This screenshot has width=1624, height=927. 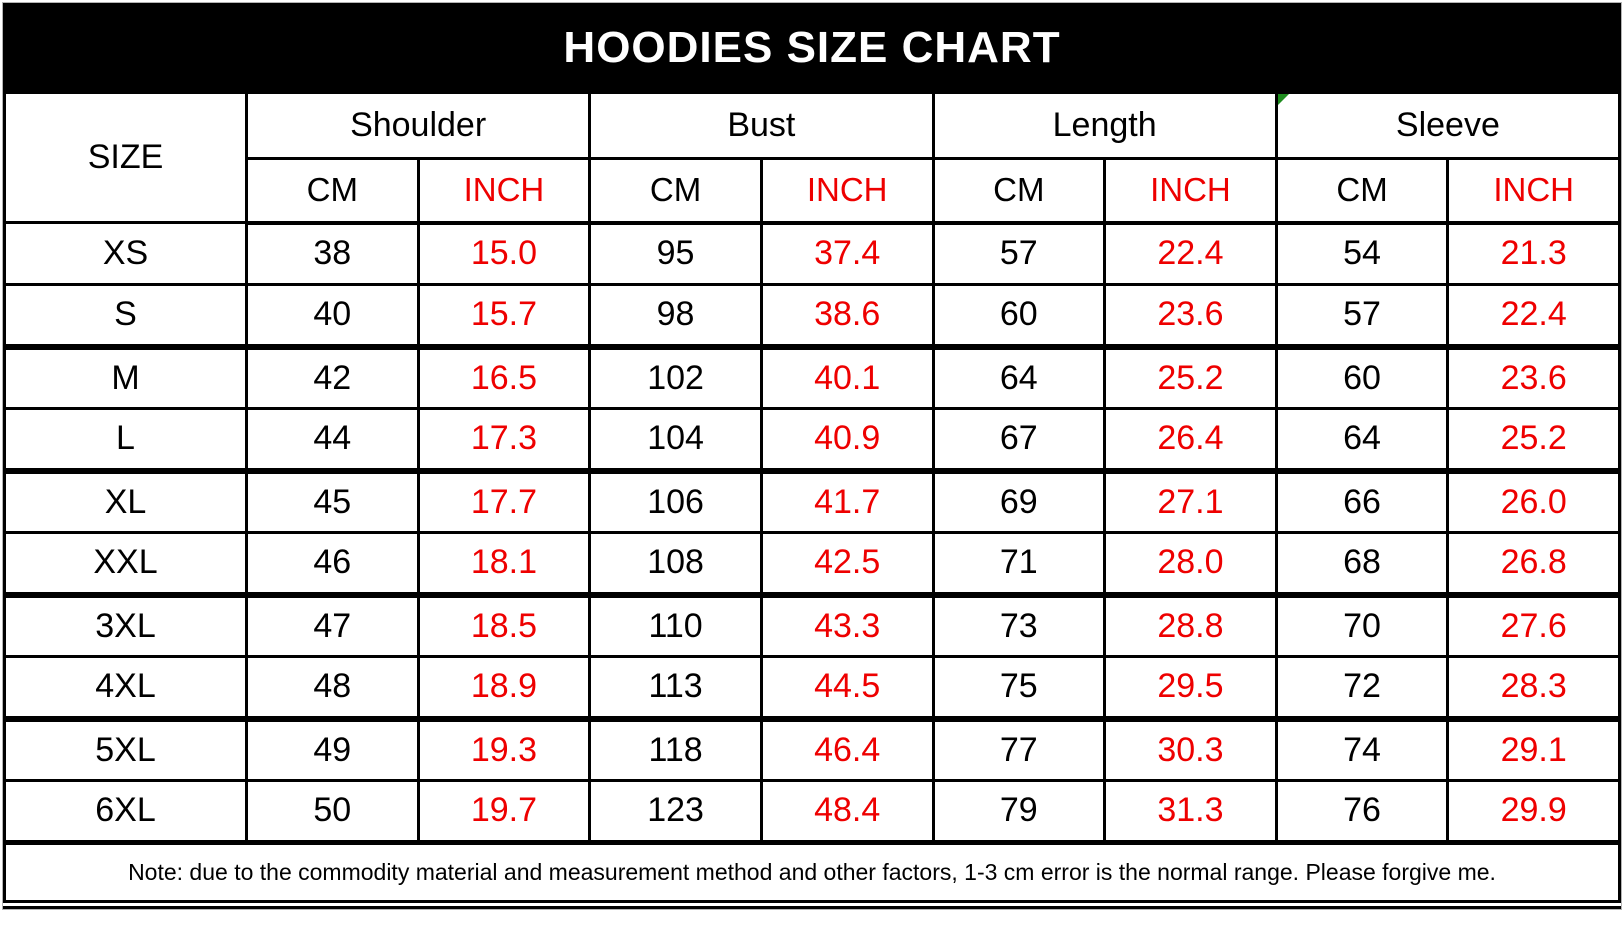 What do you see at coordinates (847, 688) in the screenshot?
I see `inch-value: 44.5` at bounding box center [847, 688].